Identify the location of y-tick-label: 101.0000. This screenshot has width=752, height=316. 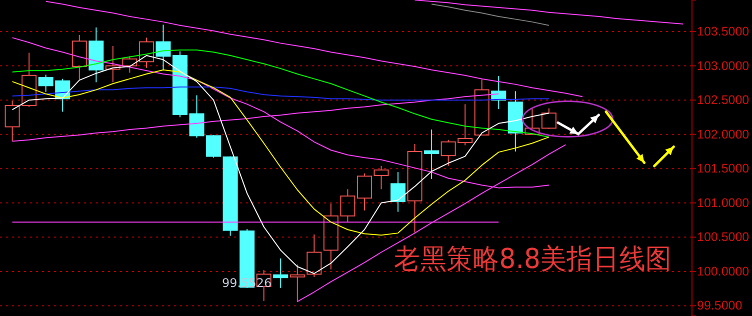
(723, 203).